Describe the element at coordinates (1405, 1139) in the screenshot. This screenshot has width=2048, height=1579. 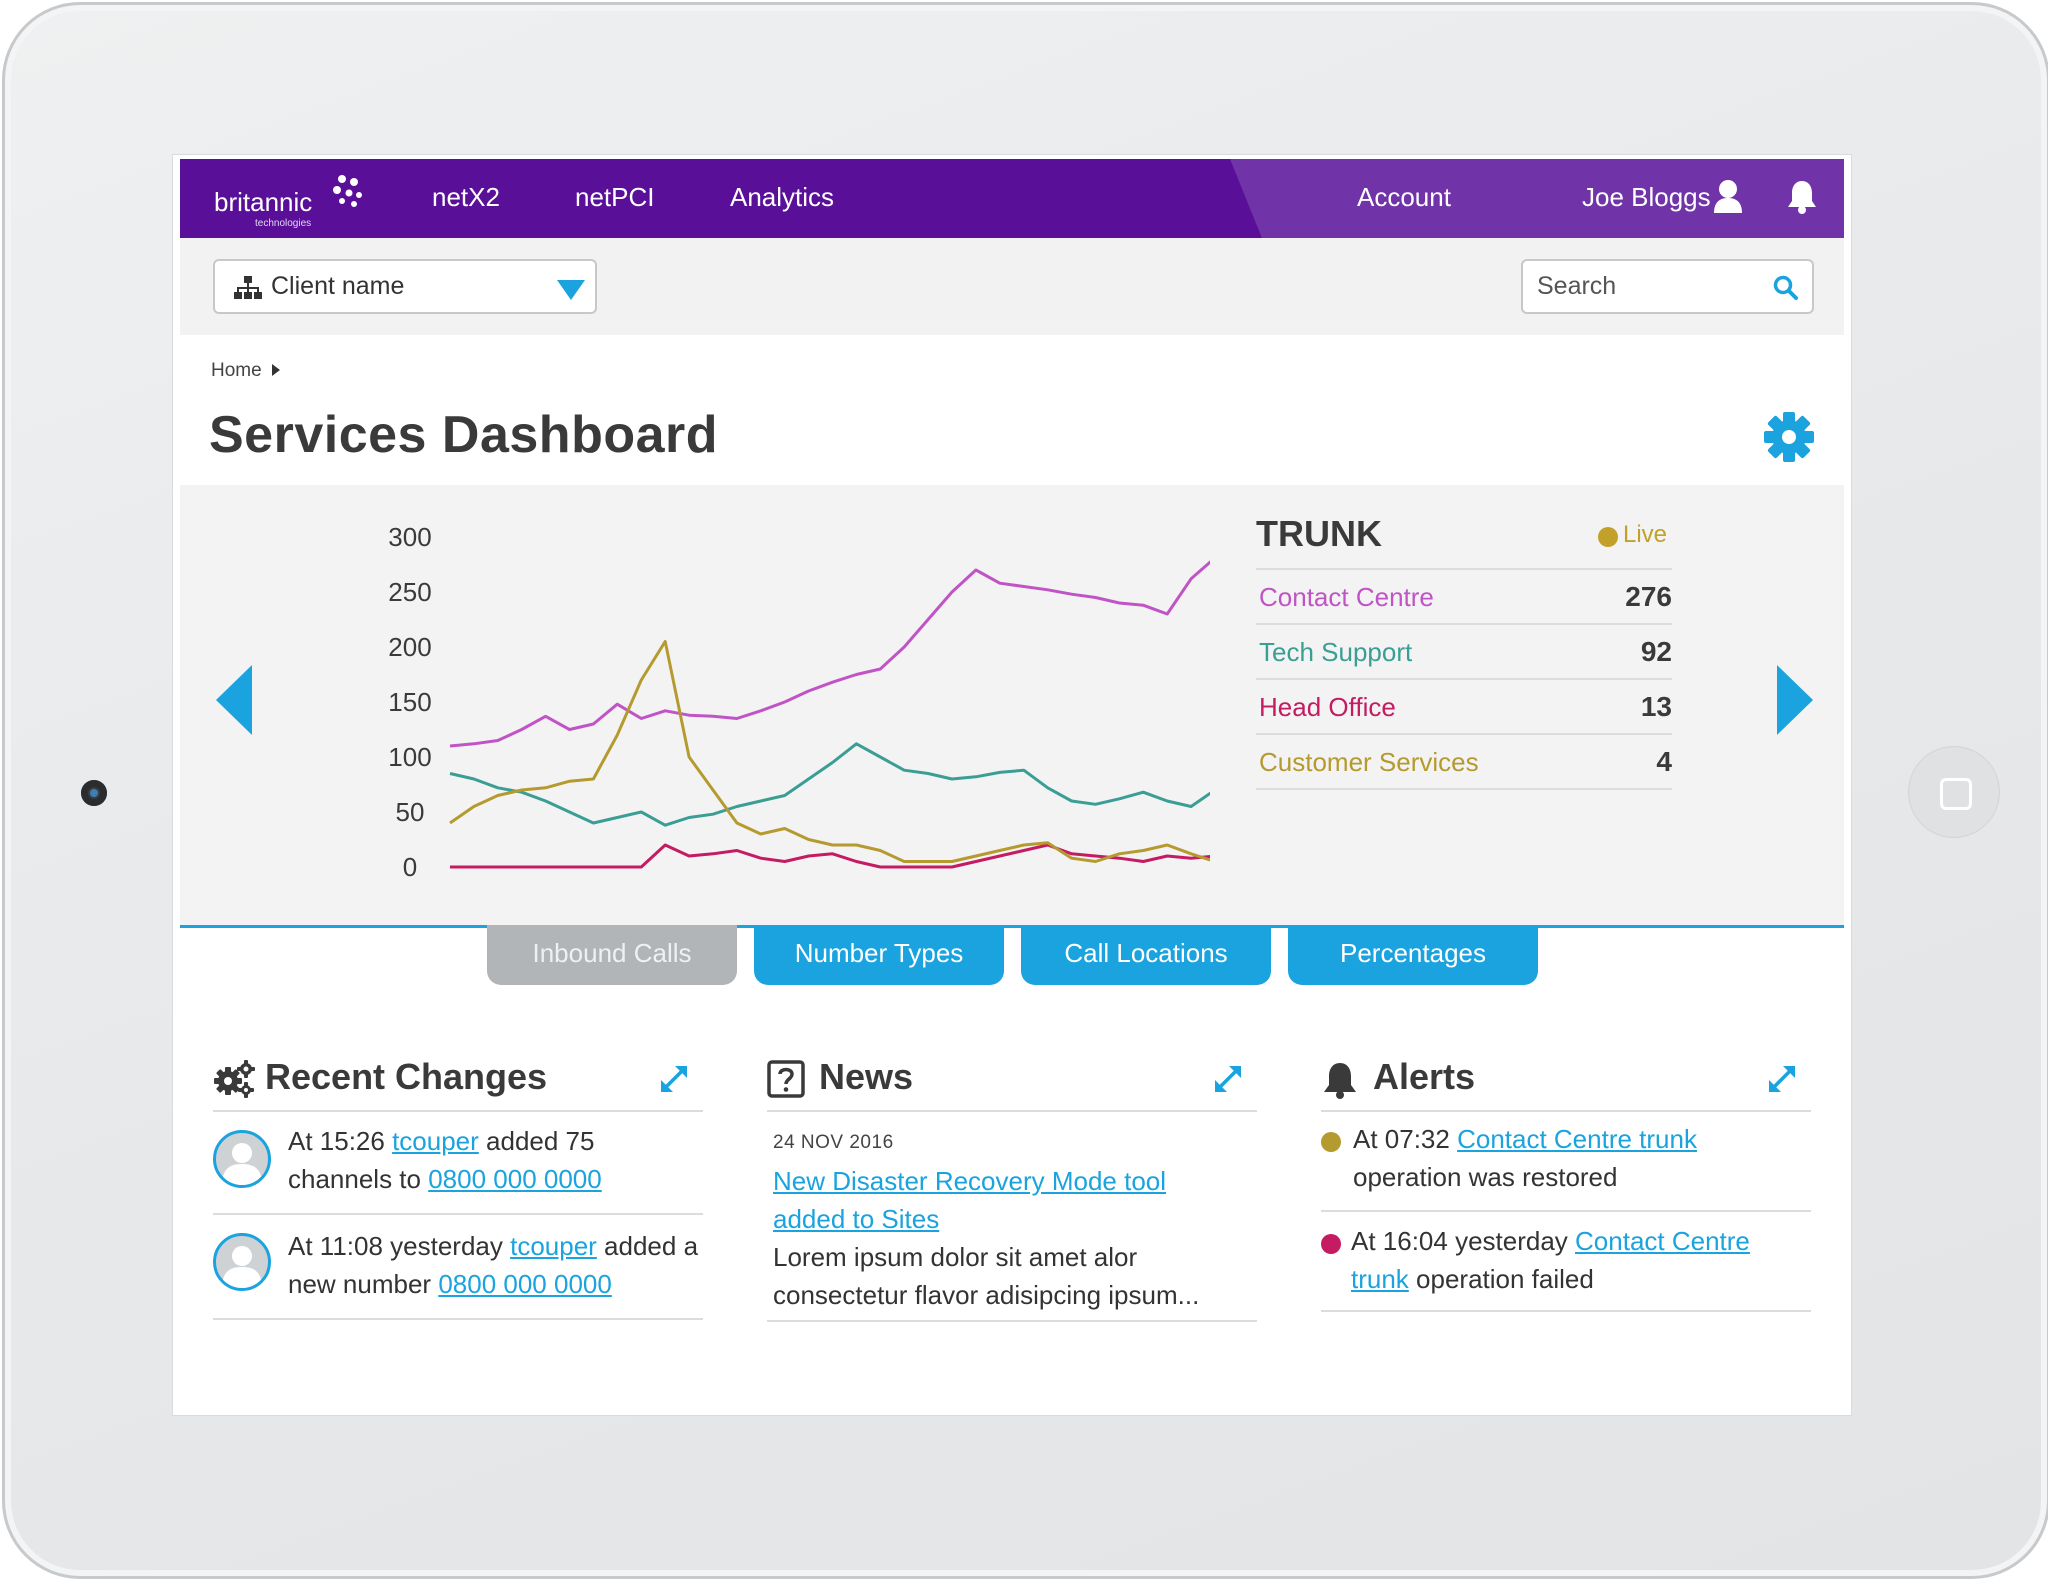
I see `alert-time: At 07:32` at that location.